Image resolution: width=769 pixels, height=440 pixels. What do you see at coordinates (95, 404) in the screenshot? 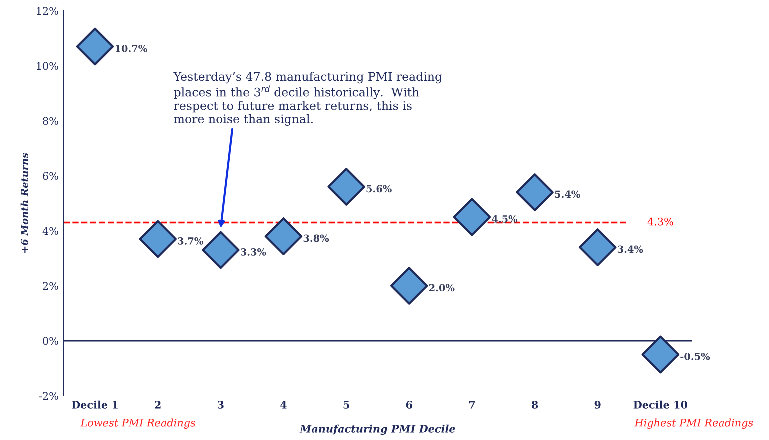
I see `x-tick-label: Decile 1` at bounding box center [95, 404].